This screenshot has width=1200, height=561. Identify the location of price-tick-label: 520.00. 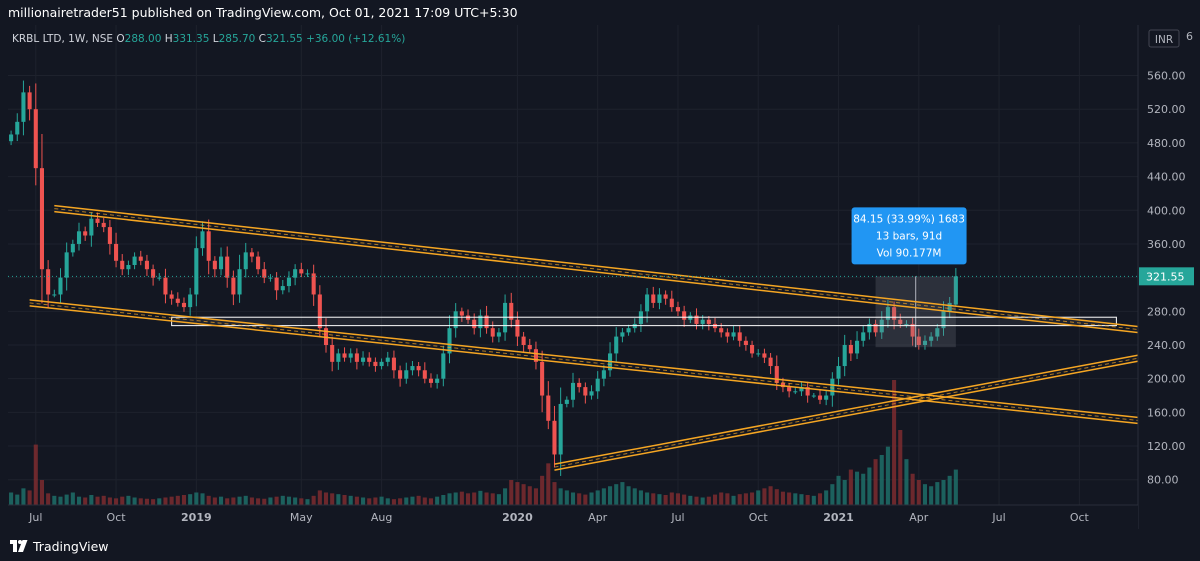
(1166, 109).